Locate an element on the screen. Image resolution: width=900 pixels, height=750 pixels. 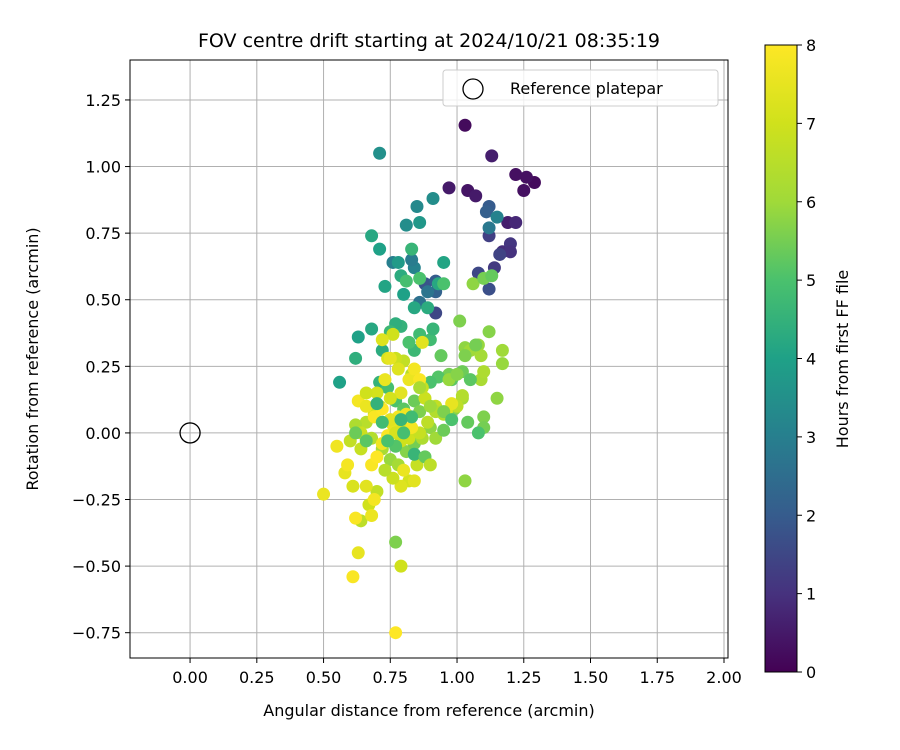
x-tick-label: 0.25 is located at coordinates (257, 677).